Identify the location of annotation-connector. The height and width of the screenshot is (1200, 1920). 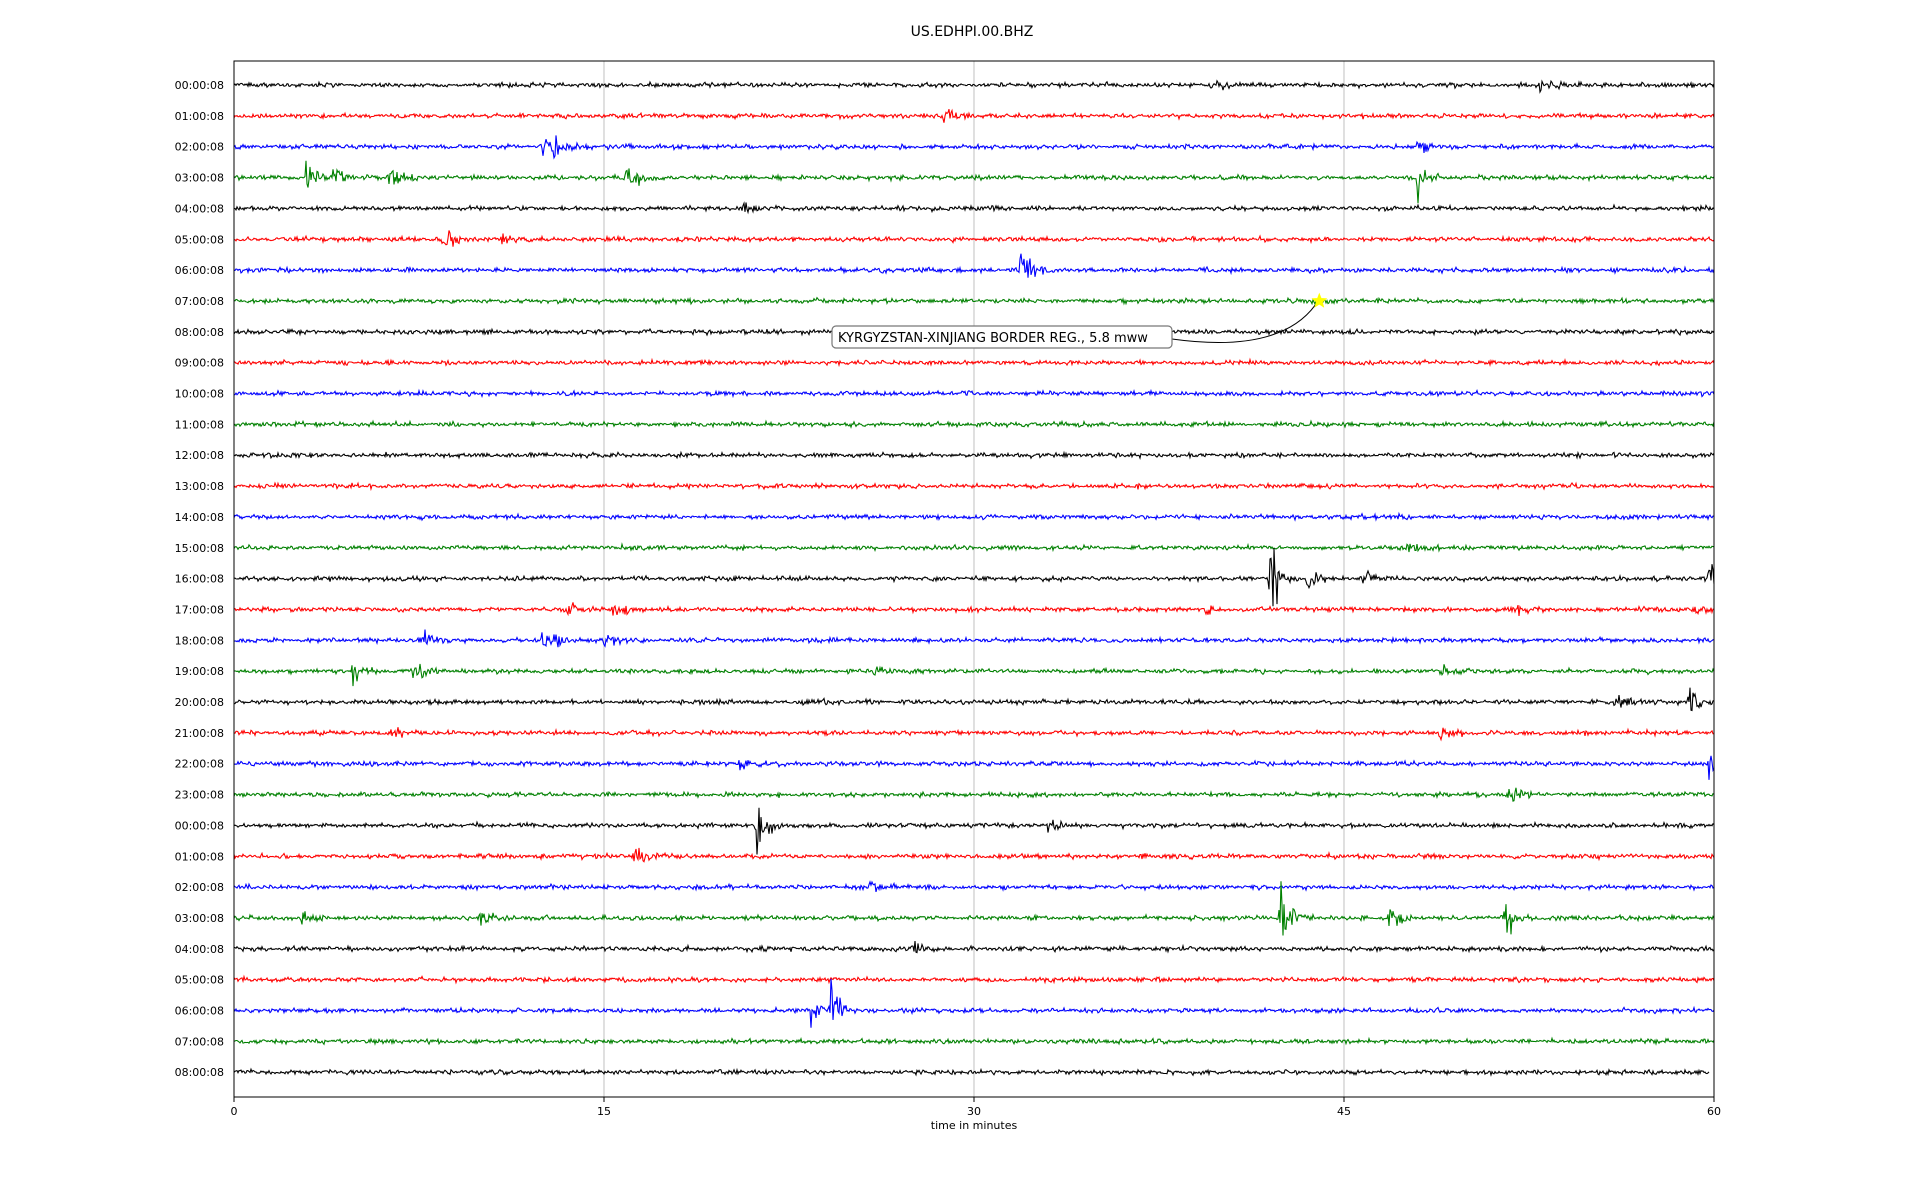
(1243, 324).